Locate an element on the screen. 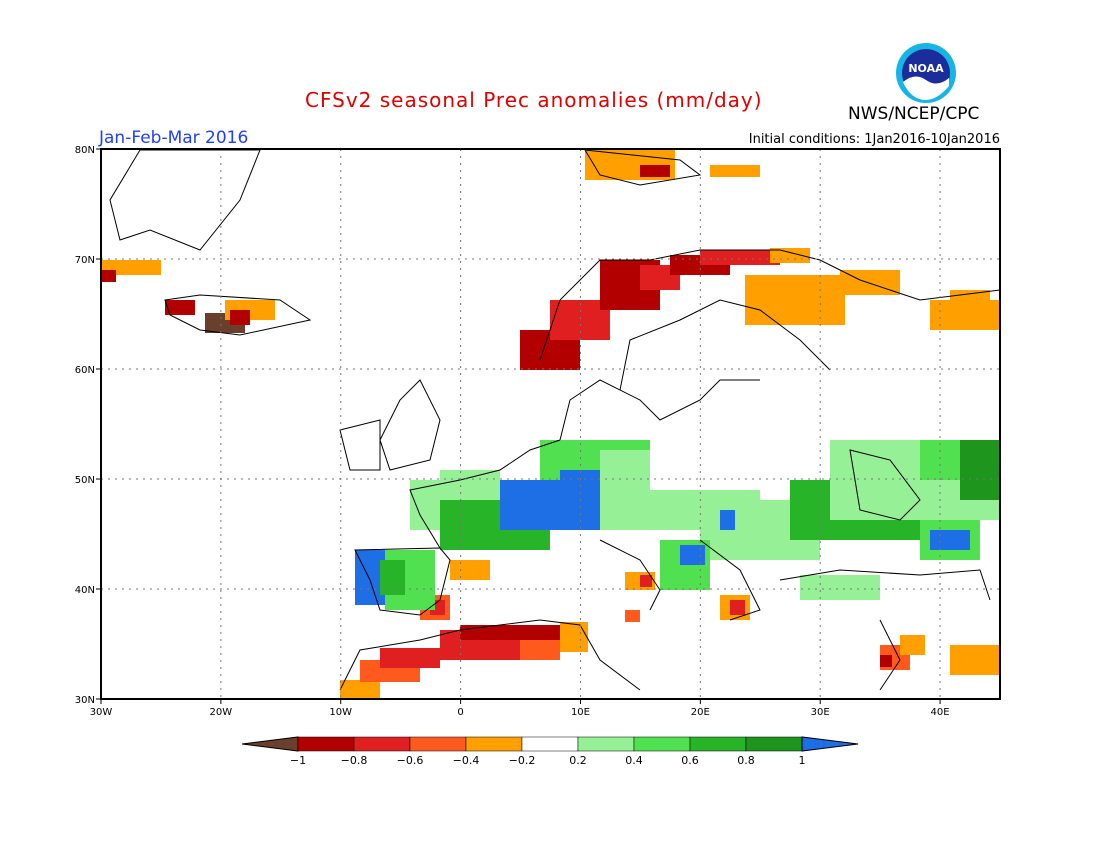 The height and width of the screenshot is (850, 1100). agency-label: NWS/NCEP/CPC is located at coordinates (914, 114).